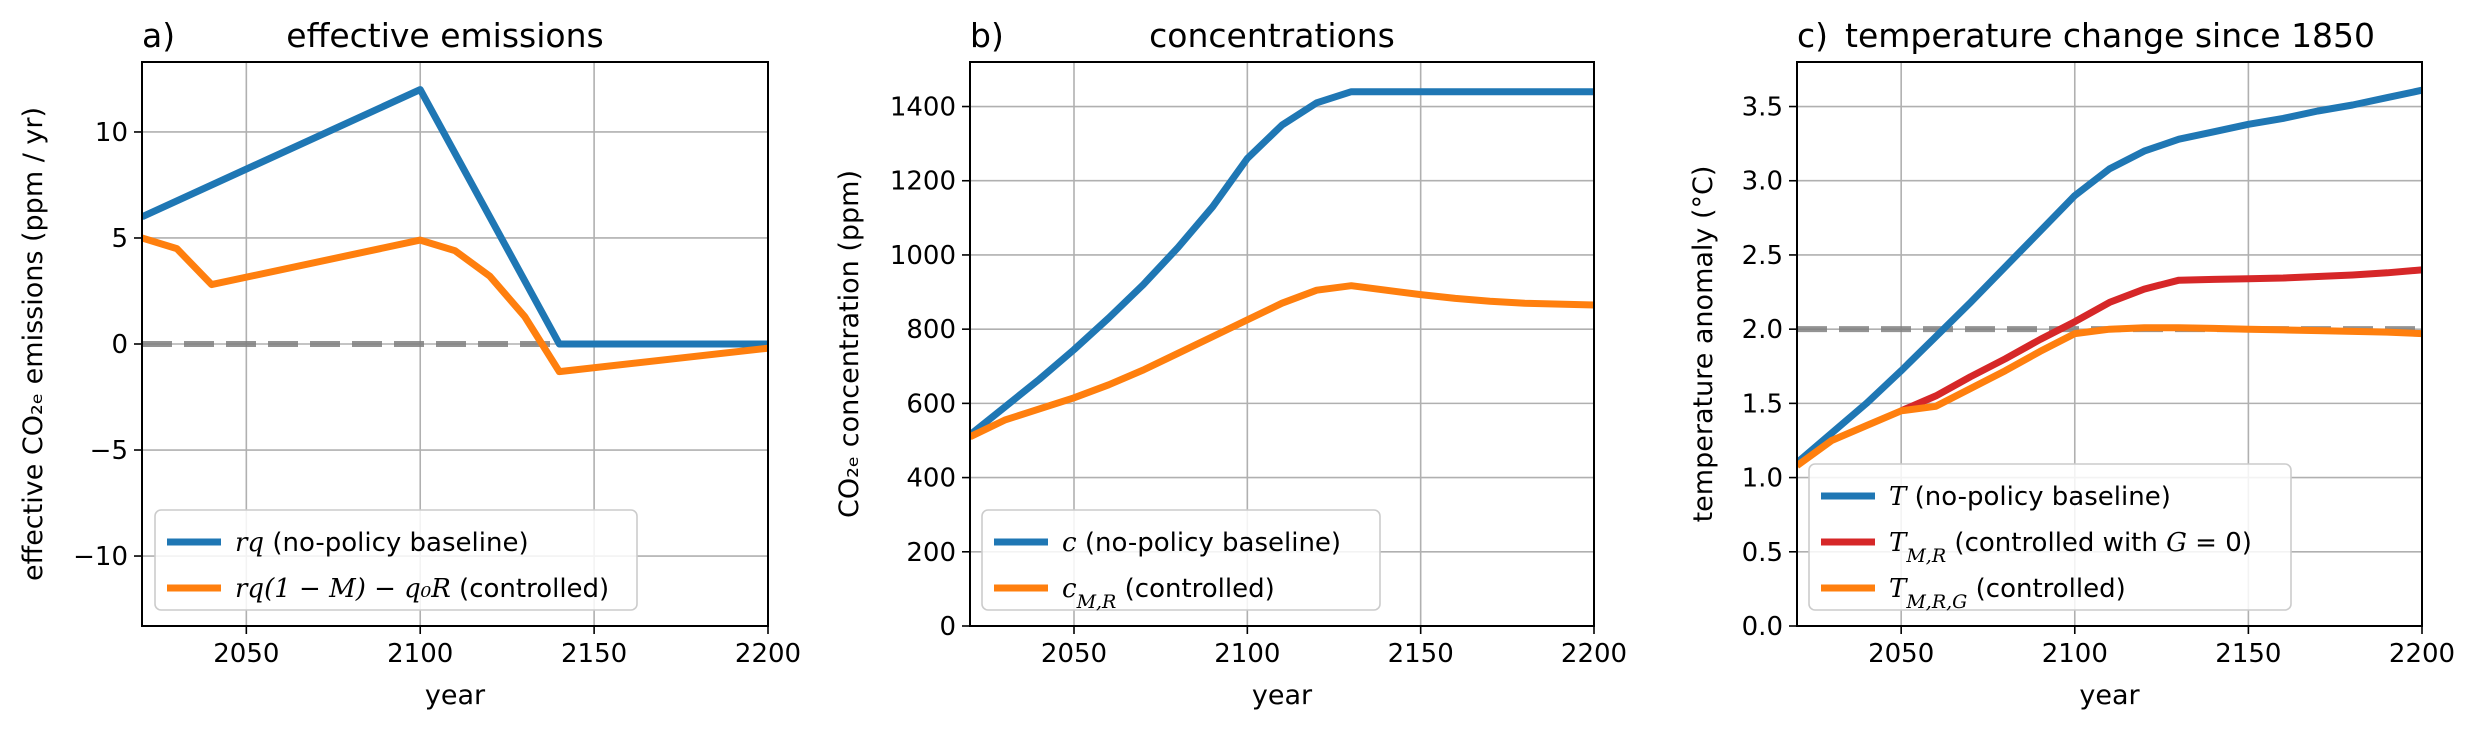 This screenshot has width=2476, height=731. Describe the element at coordinates (33, 344) in the screenshot. I see `y-axis-label: effective CO₂ₑ emissions (ppm / yr)` at that location.